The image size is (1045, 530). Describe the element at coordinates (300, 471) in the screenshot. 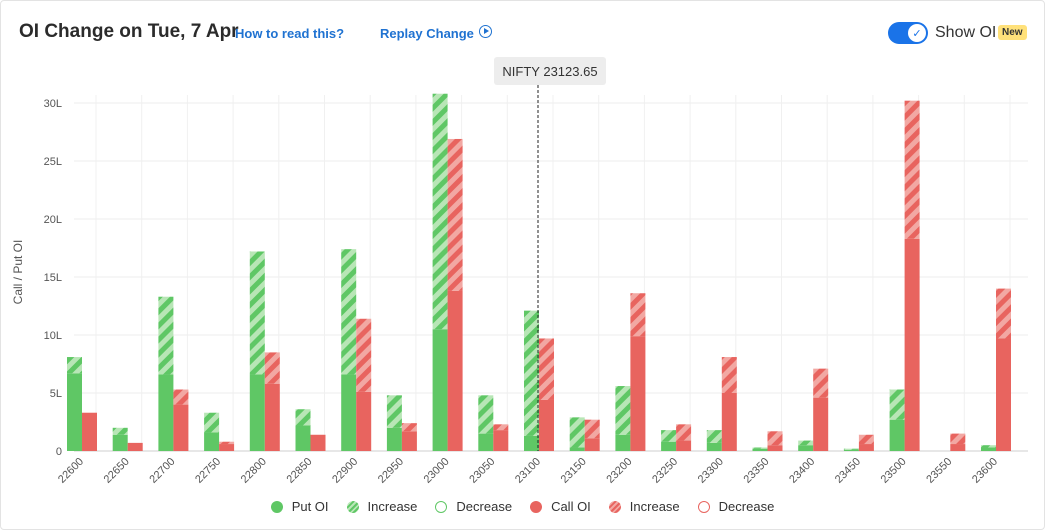

I see `x-tick-label: 22850` at that location.